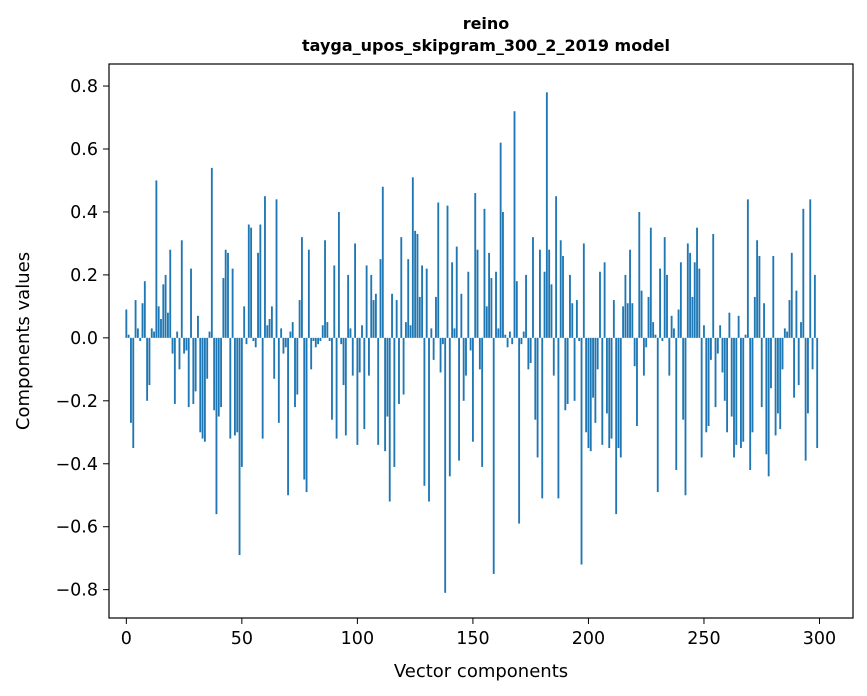  I want to click on y-tick-label-3: −0.2, so click(77, 402).